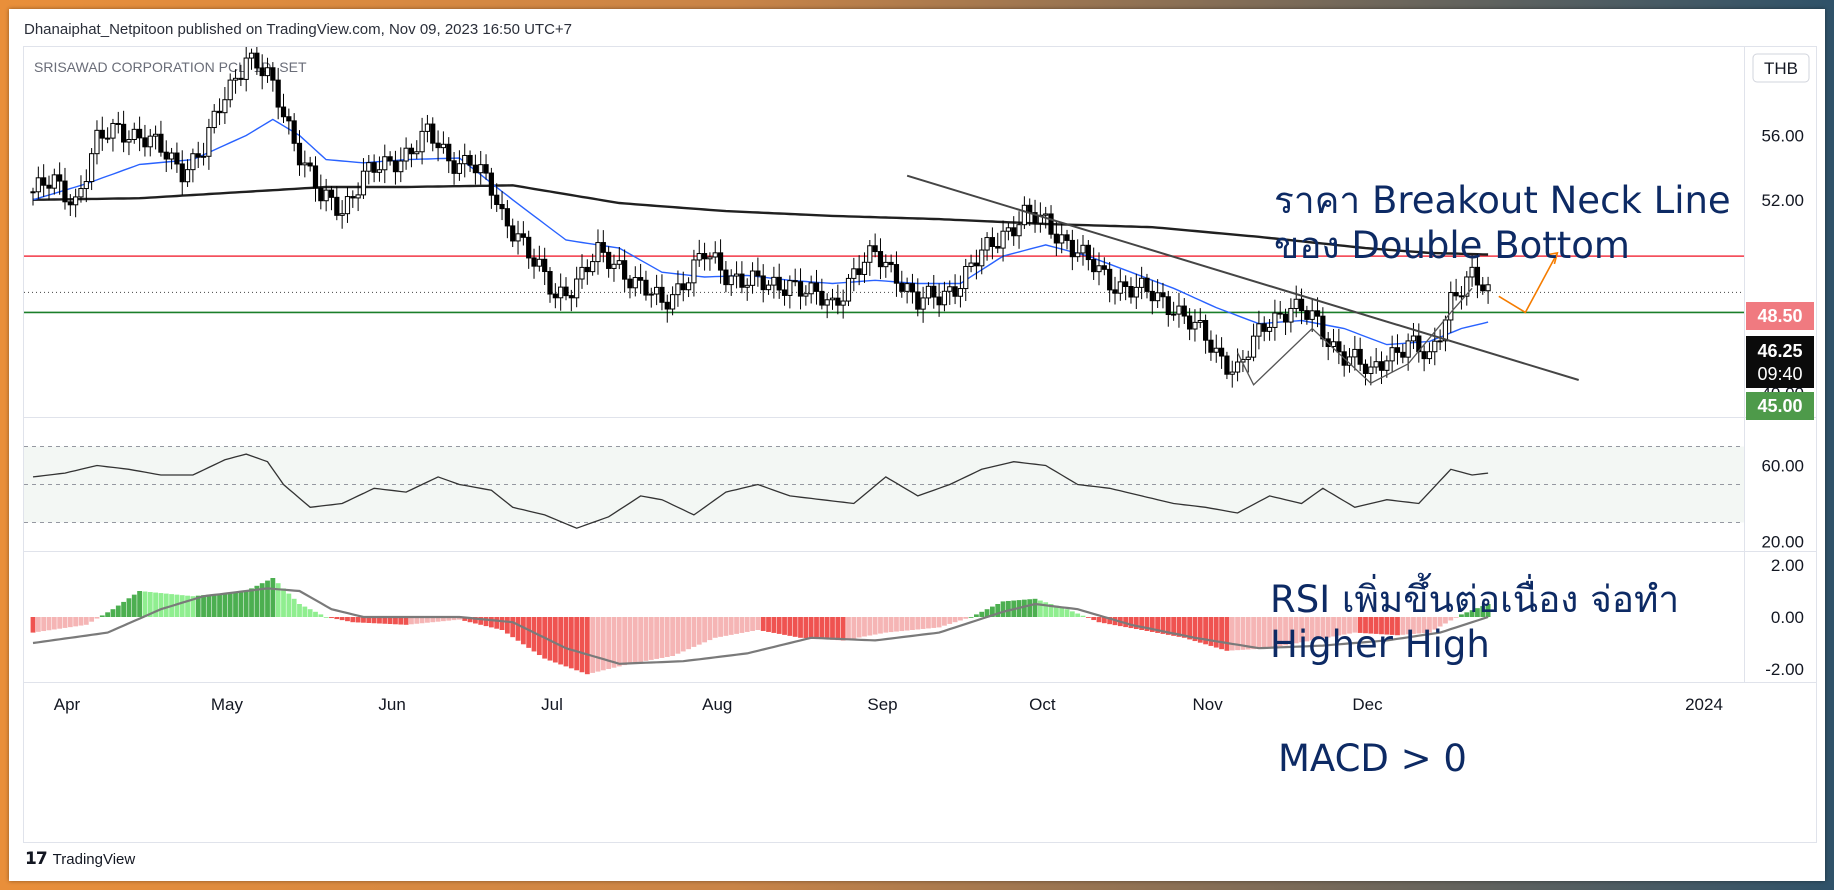  Describe the element at coordinates (1355, 336) in the screenshot. I see `double-bottom-pattern` at that location.